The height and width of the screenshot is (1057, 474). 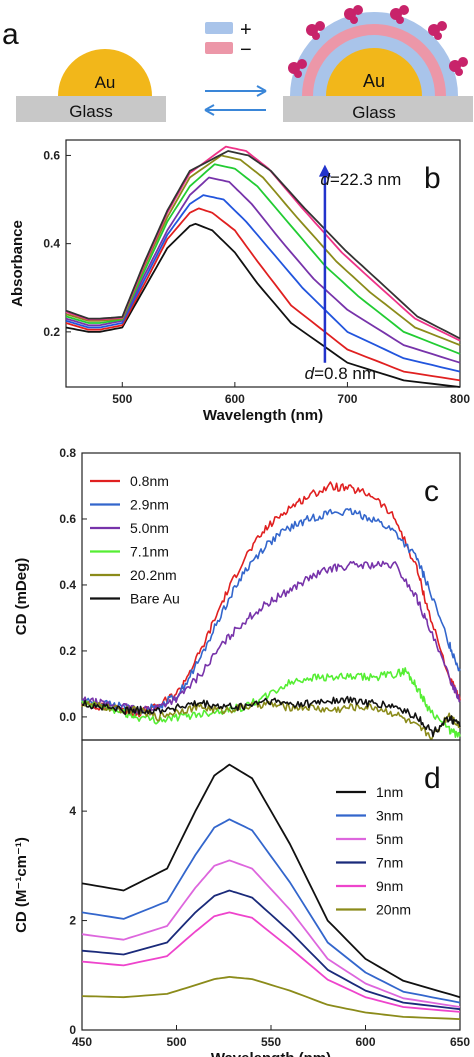 I want to click on y-tick-label: 0.0, so click(x=67, y=717).